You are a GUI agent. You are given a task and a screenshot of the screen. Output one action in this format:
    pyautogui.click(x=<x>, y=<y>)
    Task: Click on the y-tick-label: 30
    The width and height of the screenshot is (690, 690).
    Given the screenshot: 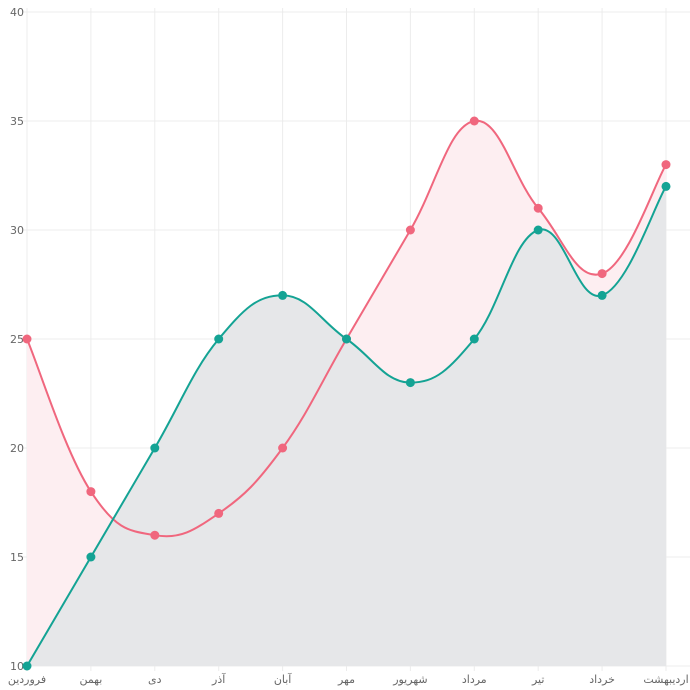 What is the action you would take?
    pyautogui.click(x=17, y=230)
    